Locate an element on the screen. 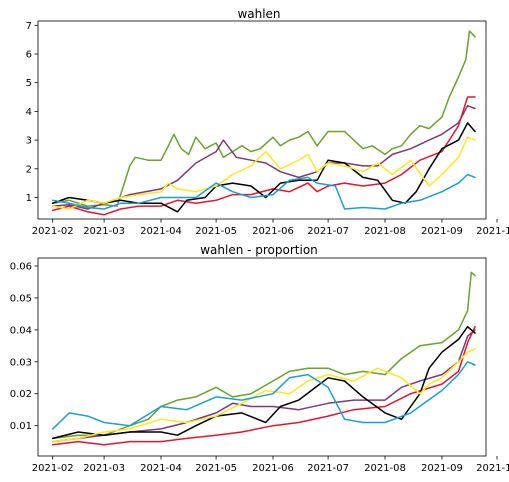  y-tick-label: 0.06 is located at coordinates (21, 266).